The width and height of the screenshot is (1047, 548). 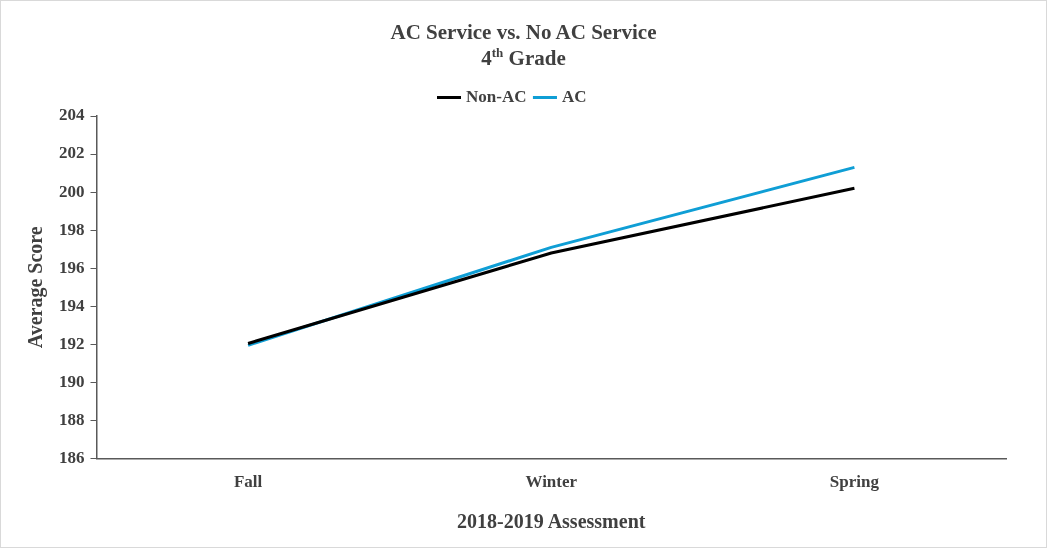 I want to click on y-tick-label: 190, so click(x=72, y=381).